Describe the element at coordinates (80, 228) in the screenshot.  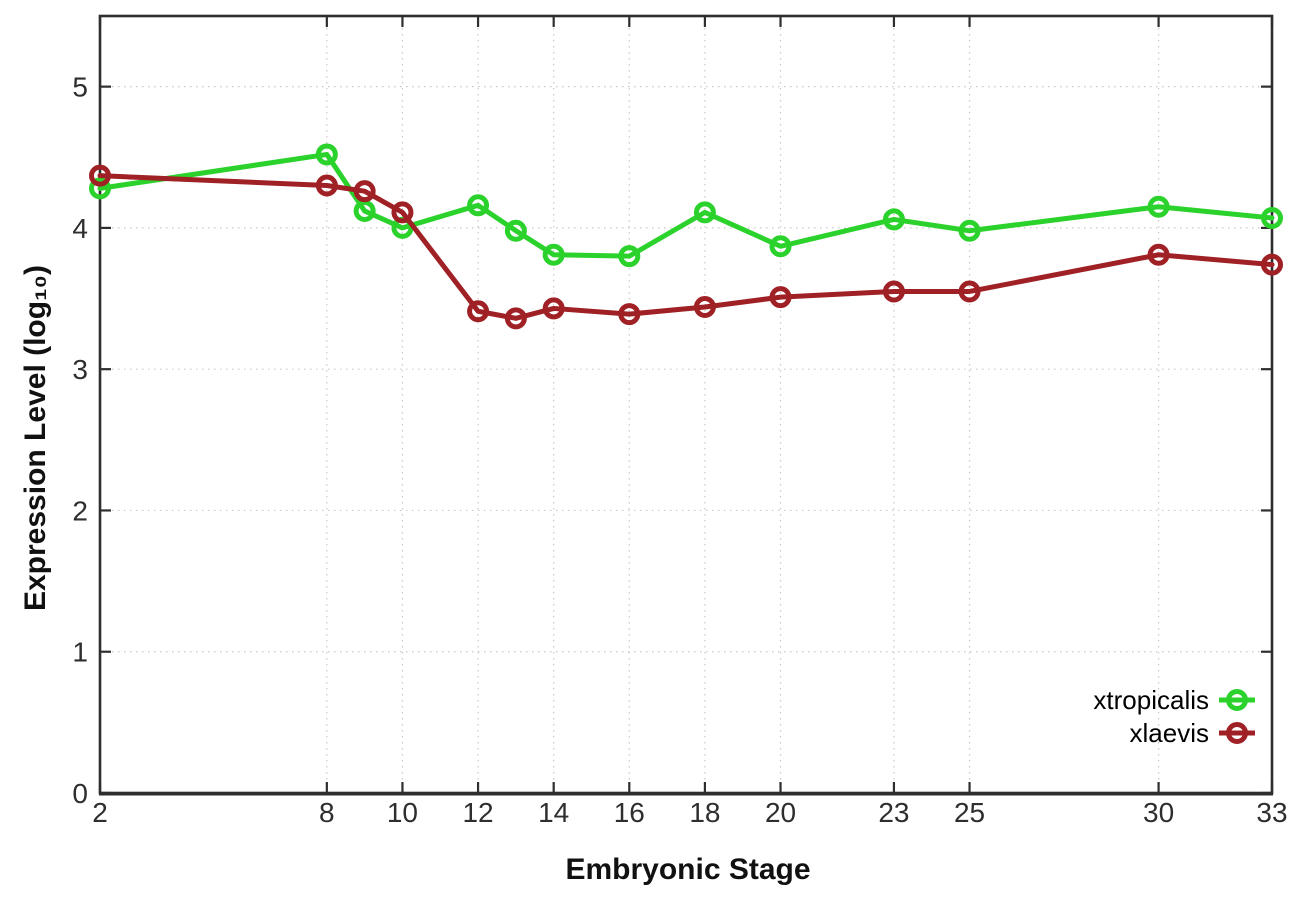
I see `y-tick-label: 4` at that location.